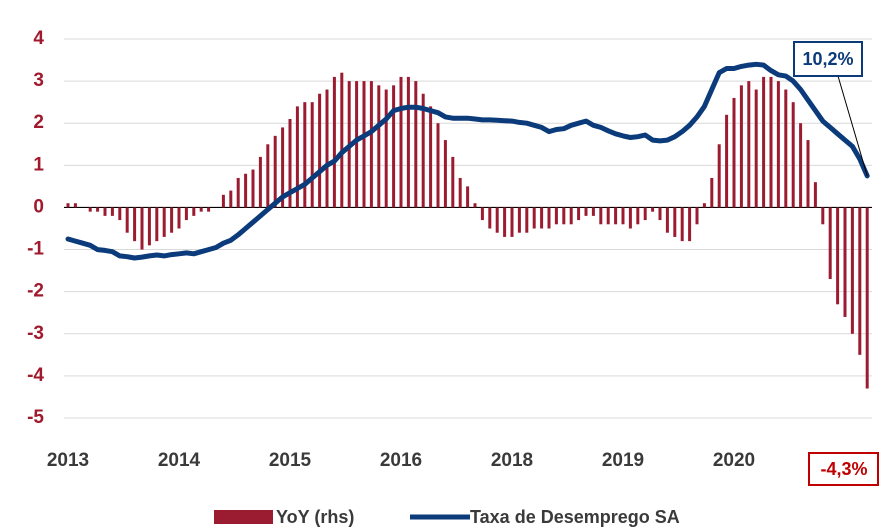 The width and height of the screenshot is (881, 527). What do you see at coordinates (35, 417) in the screenshot?
I see `y-tick-label: -5` at bounding box center [35, 417].